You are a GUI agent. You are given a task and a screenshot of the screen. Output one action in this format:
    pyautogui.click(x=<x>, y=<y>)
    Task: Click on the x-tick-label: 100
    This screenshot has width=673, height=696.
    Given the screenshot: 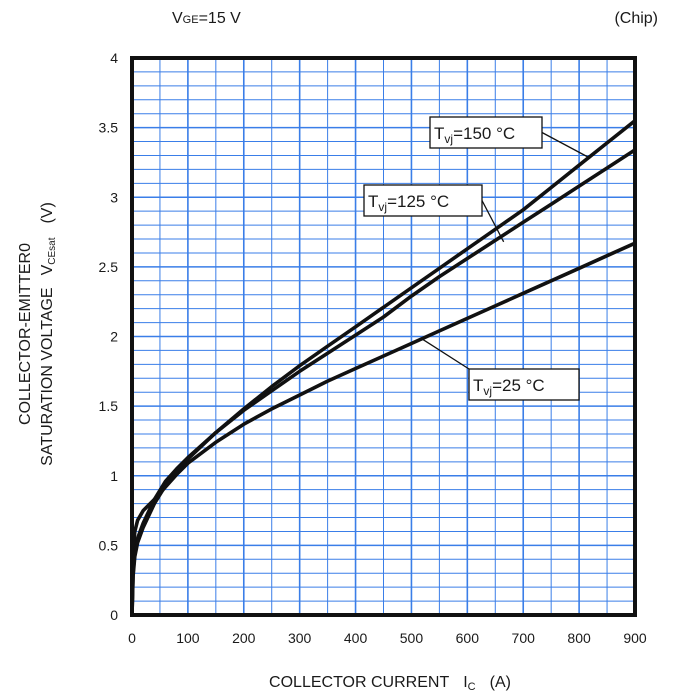 What is the action you would take?
    pyautogui.click(x=188, y=638)
    